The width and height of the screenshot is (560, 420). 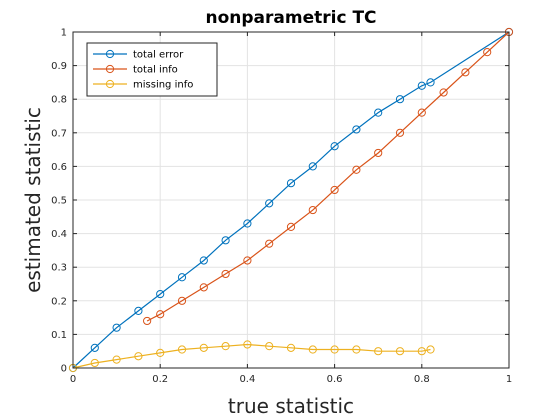 I want to click on y-tick-label: 0.3, so click(x=59, y=268).